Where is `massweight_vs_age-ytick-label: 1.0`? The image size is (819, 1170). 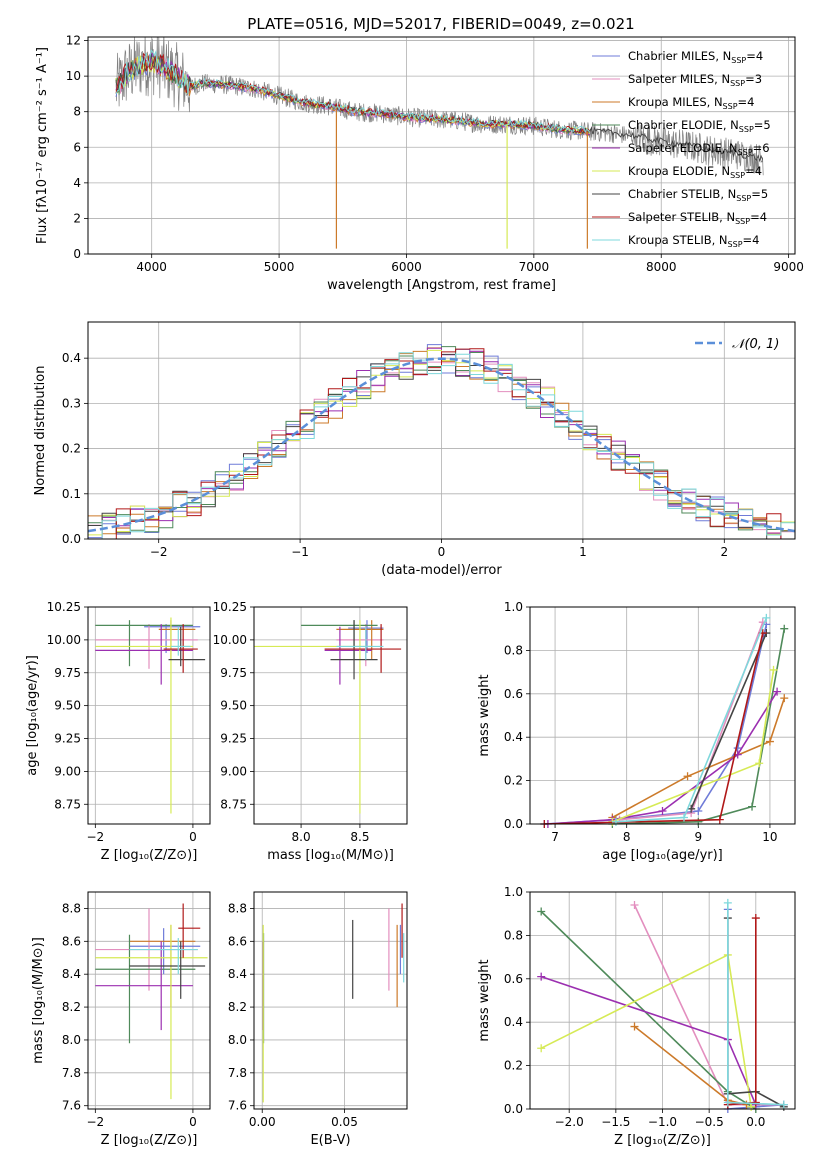 massweight_vs_age-ytick-label: 1.0 is located at coordinates (513, 607).